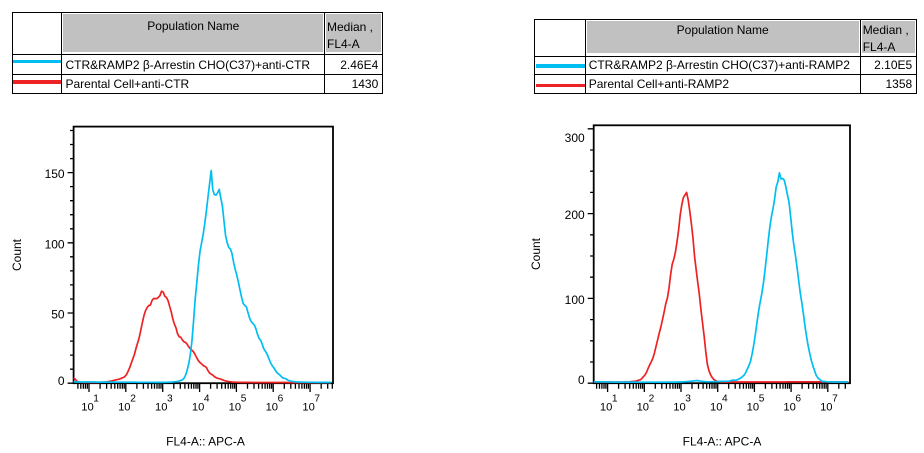  Describe the element at coordinates (58, 315) in the screenshot. I see `svg-text: 50` at that location.